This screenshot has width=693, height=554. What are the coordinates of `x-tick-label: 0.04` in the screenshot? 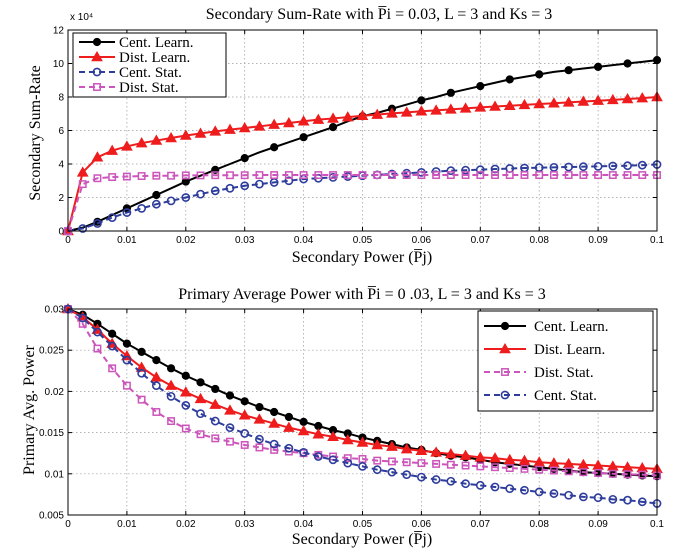 It's located at (304, 240).